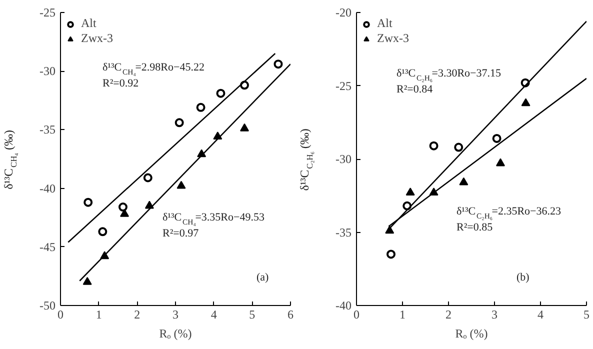  I want to click on annotation: (a), so click(263, 278).